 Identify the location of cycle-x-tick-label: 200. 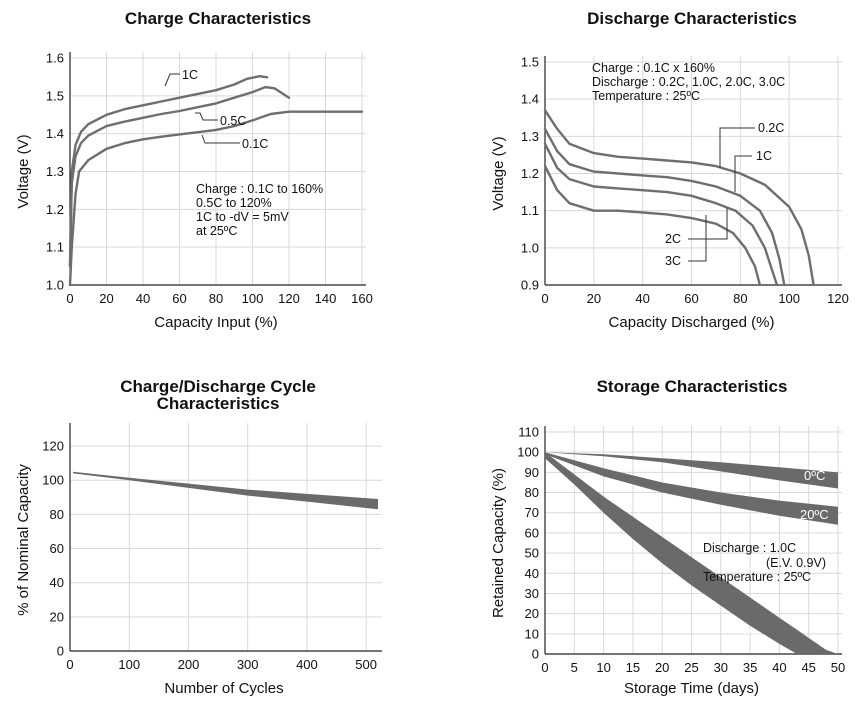
(189, 664).